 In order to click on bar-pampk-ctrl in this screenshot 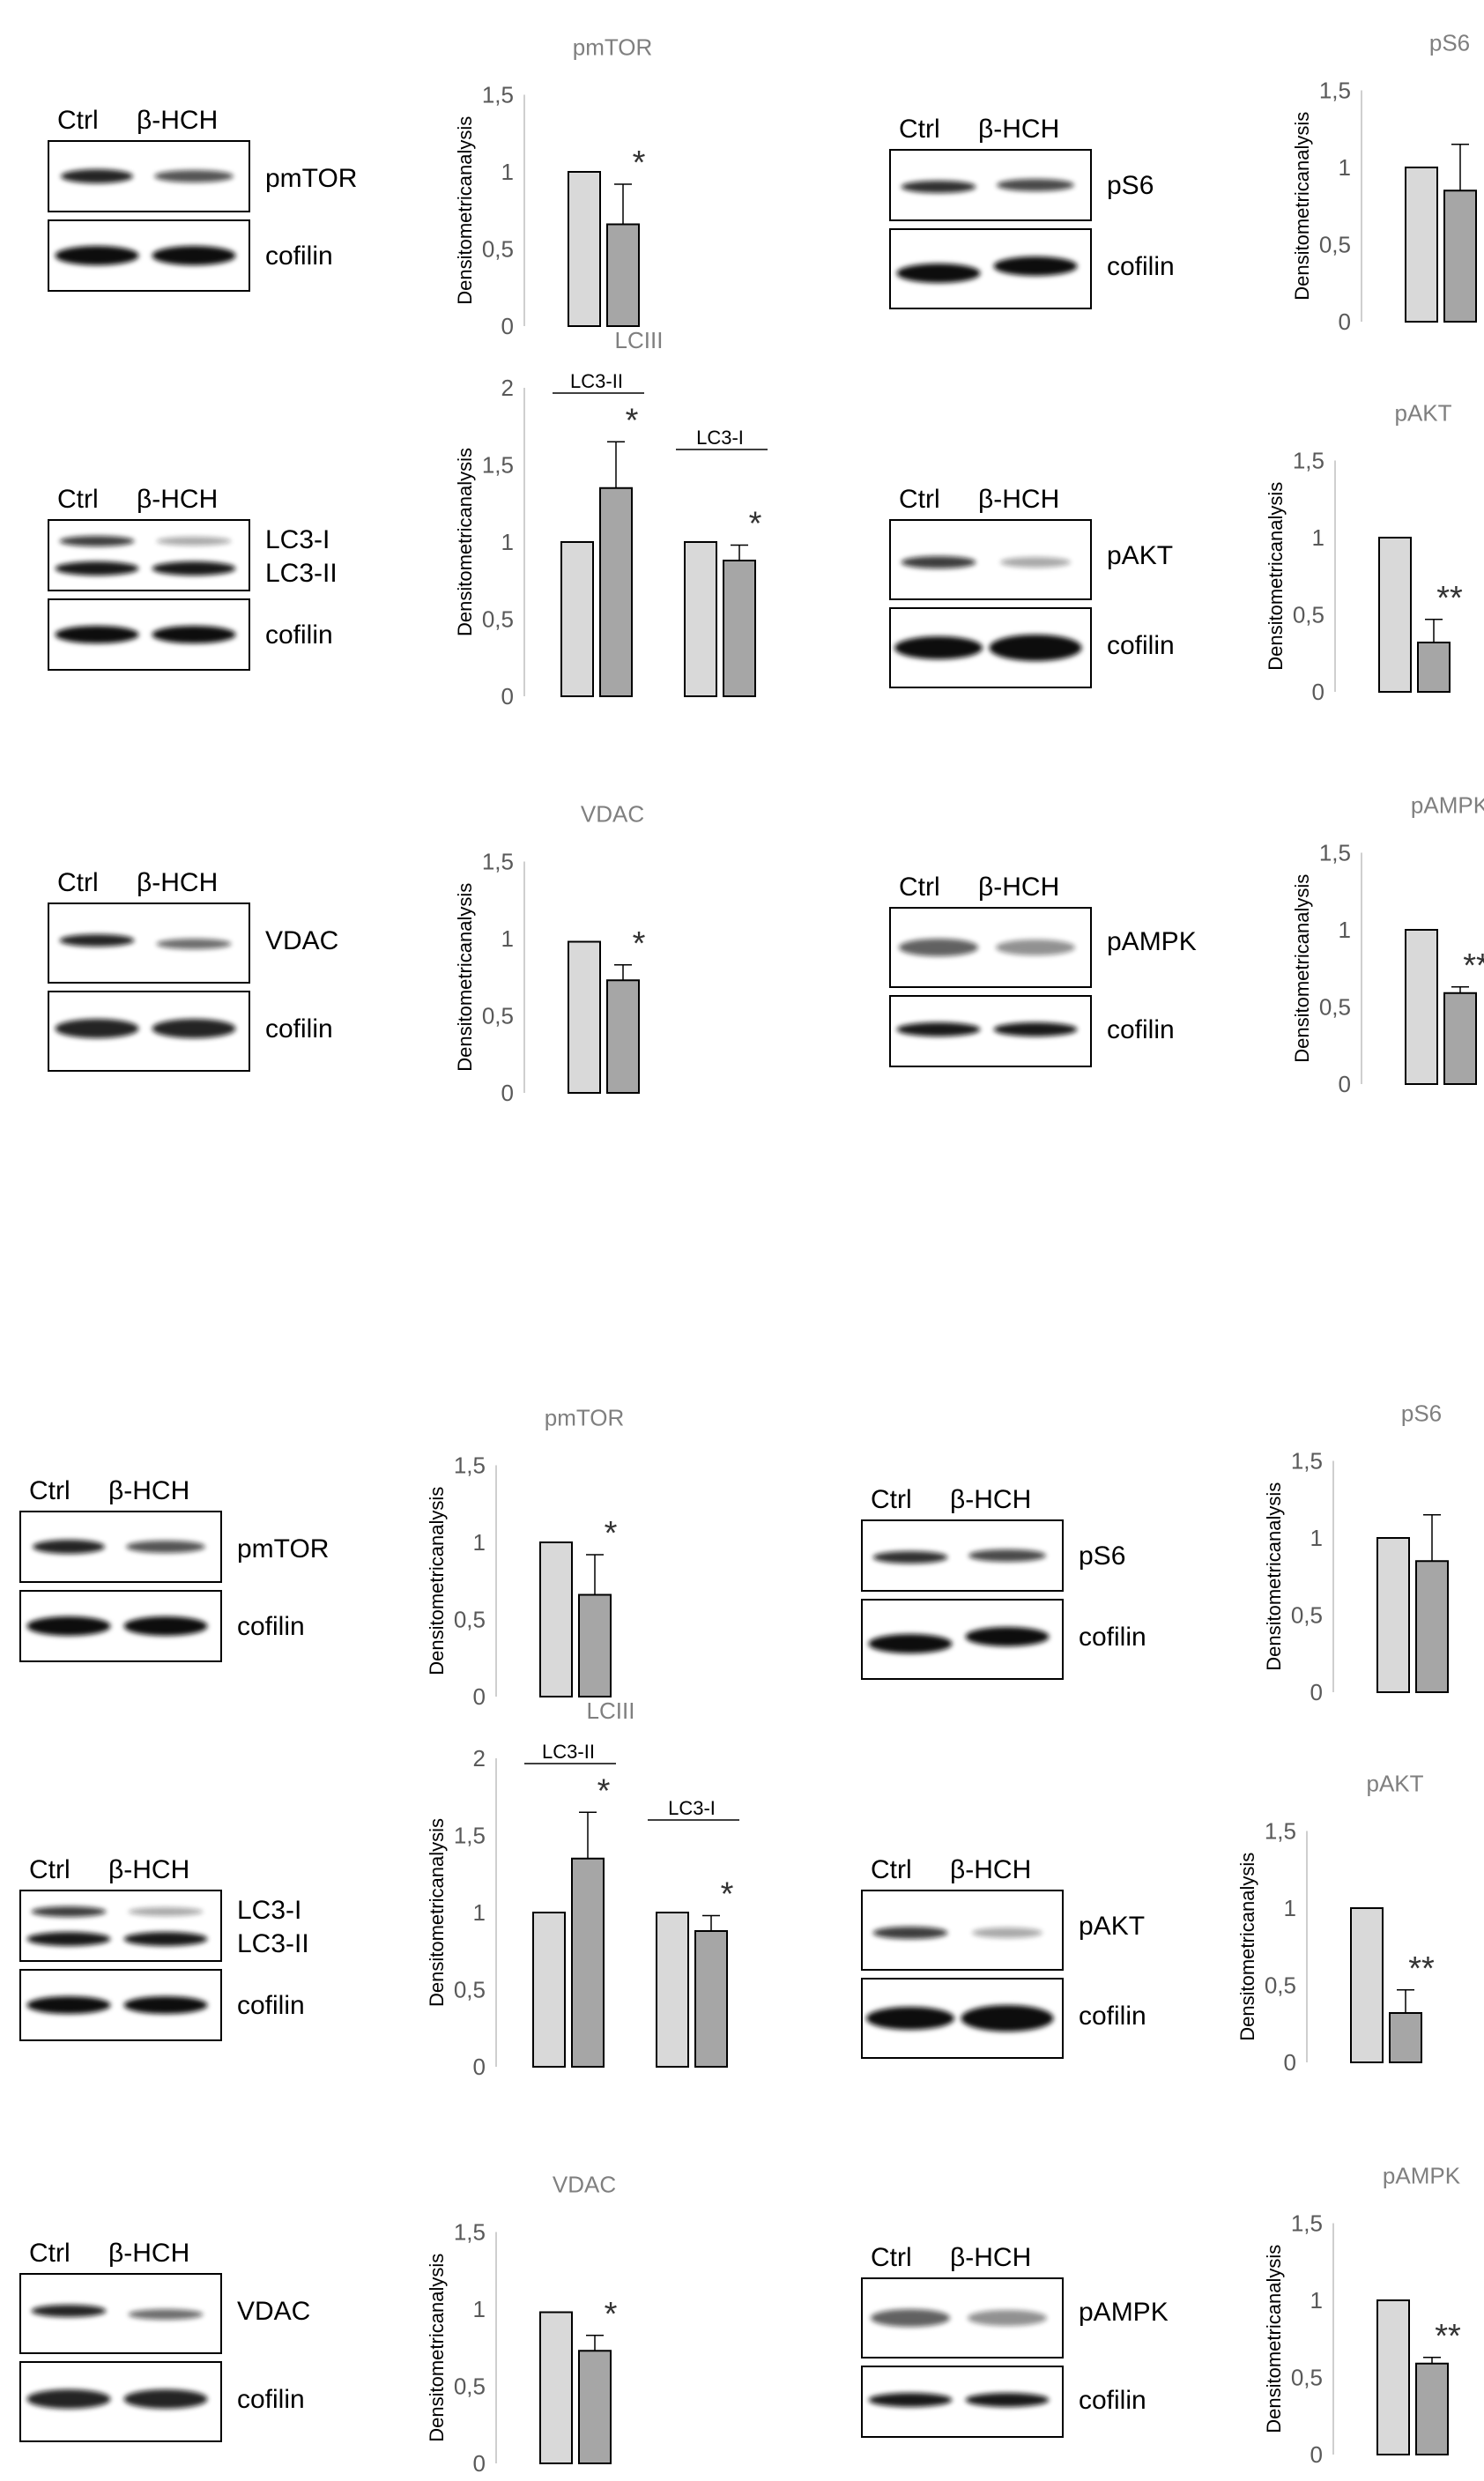, I will do `click(1421, 1007)`.